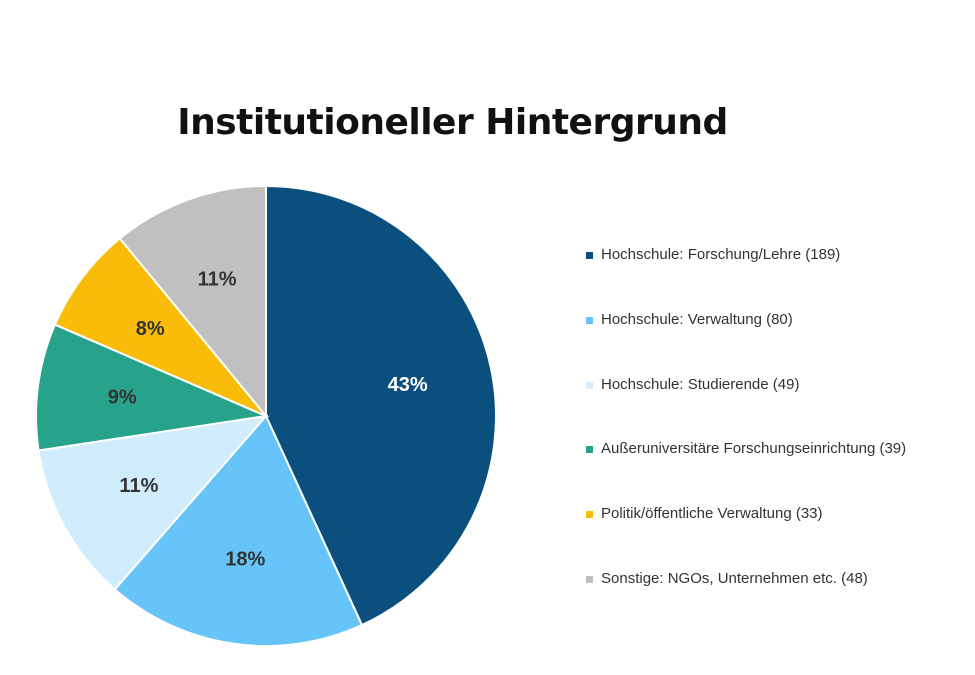 The height and width of the screenshot is (675, 975). I want to click on legend-label-0: Hochschule: Forschung/Lehre (189), so click(721, 254).